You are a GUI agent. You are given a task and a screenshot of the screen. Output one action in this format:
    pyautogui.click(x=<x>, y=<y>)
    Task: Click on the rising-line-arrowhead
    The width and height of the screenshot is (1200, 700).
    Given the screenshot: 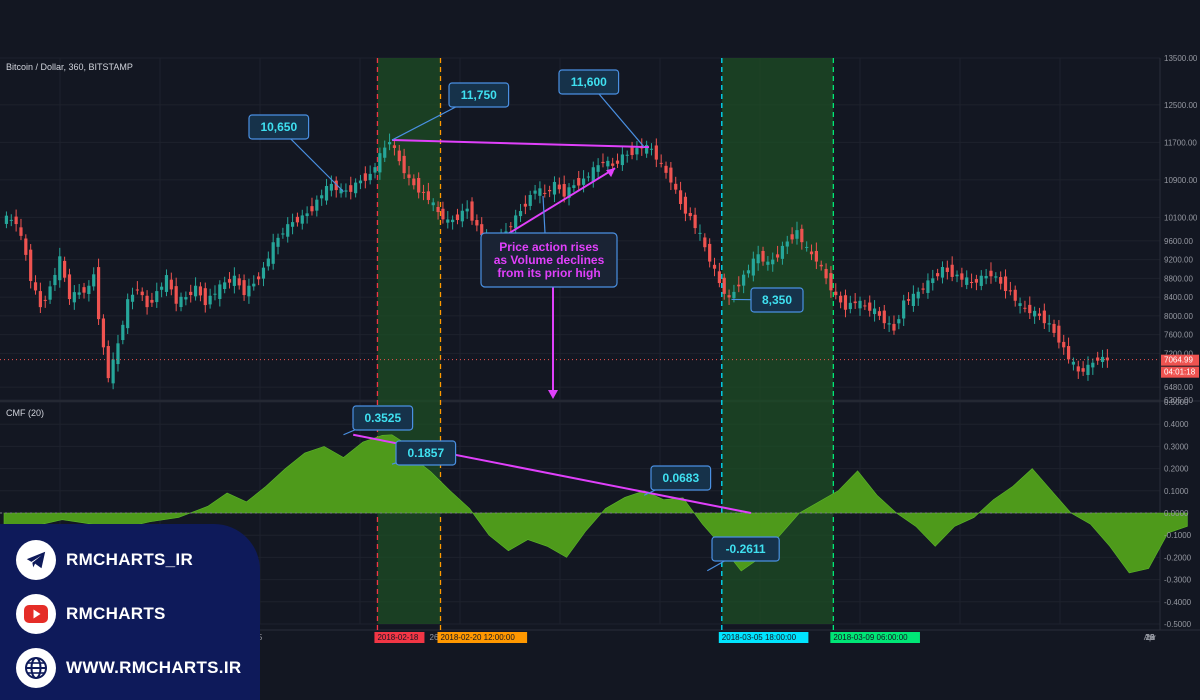 What is the action you would take?
    pyautogui.click(x=611, y=173)
    